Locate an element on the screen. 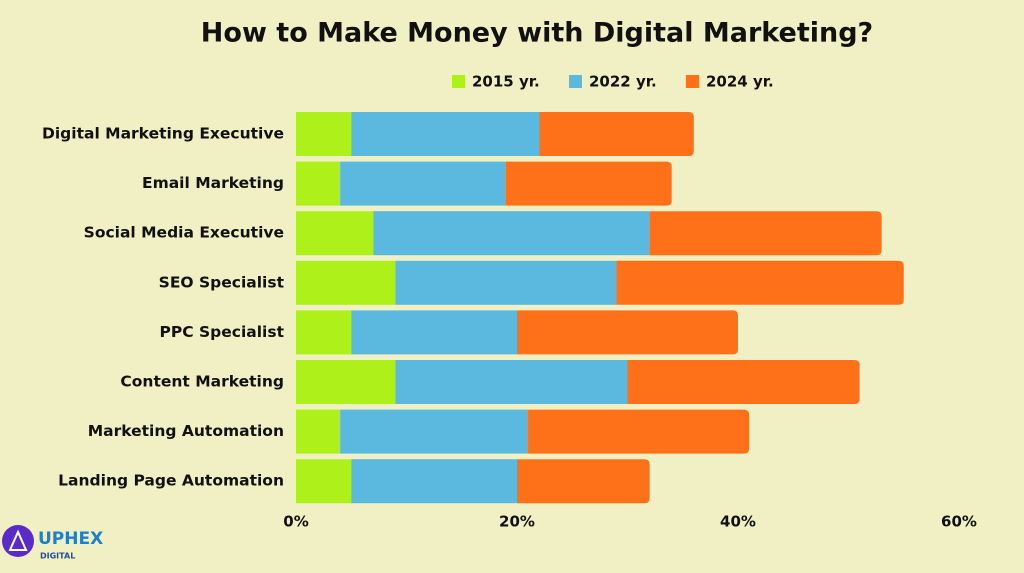  x-tick-label: 20% is located at coordinates (517, 522).